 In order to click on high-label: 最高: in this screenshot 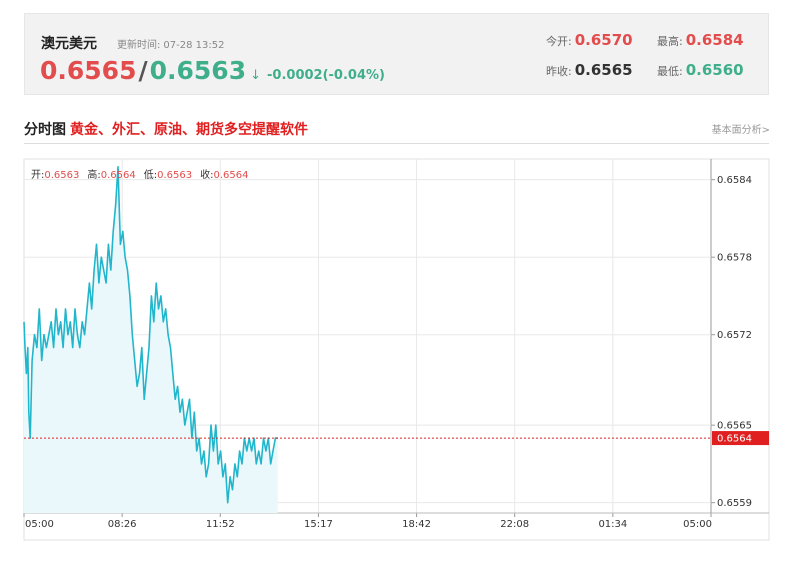, I will do `click(670, 41)`.